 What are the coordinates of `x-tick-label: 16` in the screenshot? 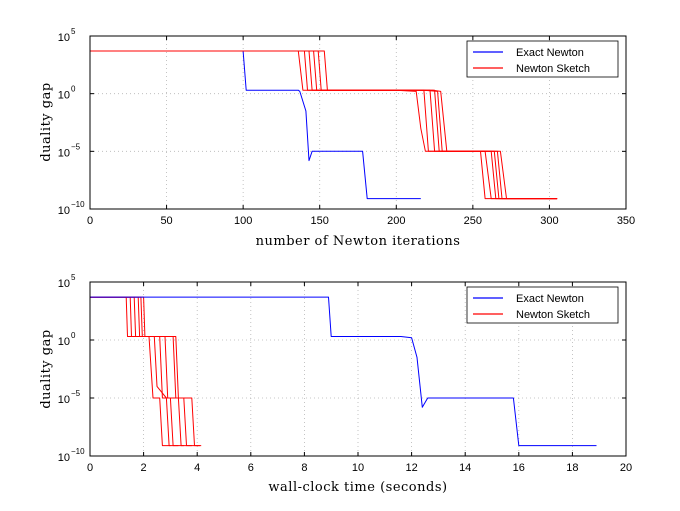 It's located at (519, 468).